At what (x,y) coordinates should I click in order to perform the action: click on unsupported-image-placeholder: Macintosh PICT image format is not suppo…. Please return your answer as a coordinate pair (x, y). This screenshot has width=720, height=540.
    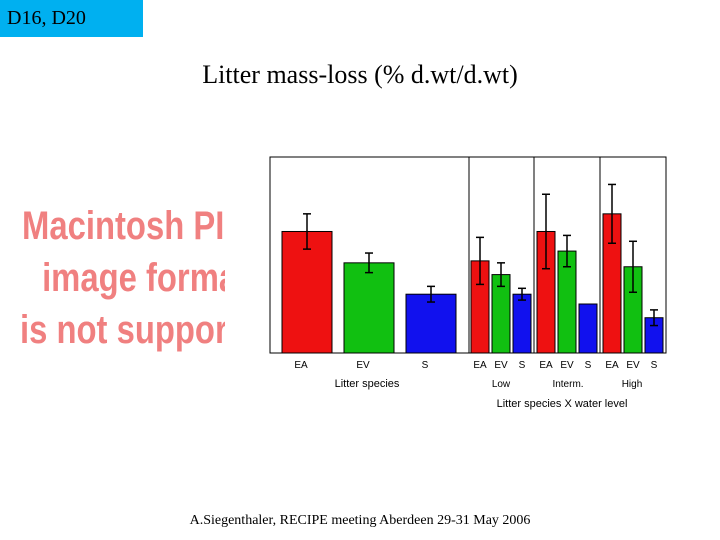
    Looking at the image, I should click on (122, 277).